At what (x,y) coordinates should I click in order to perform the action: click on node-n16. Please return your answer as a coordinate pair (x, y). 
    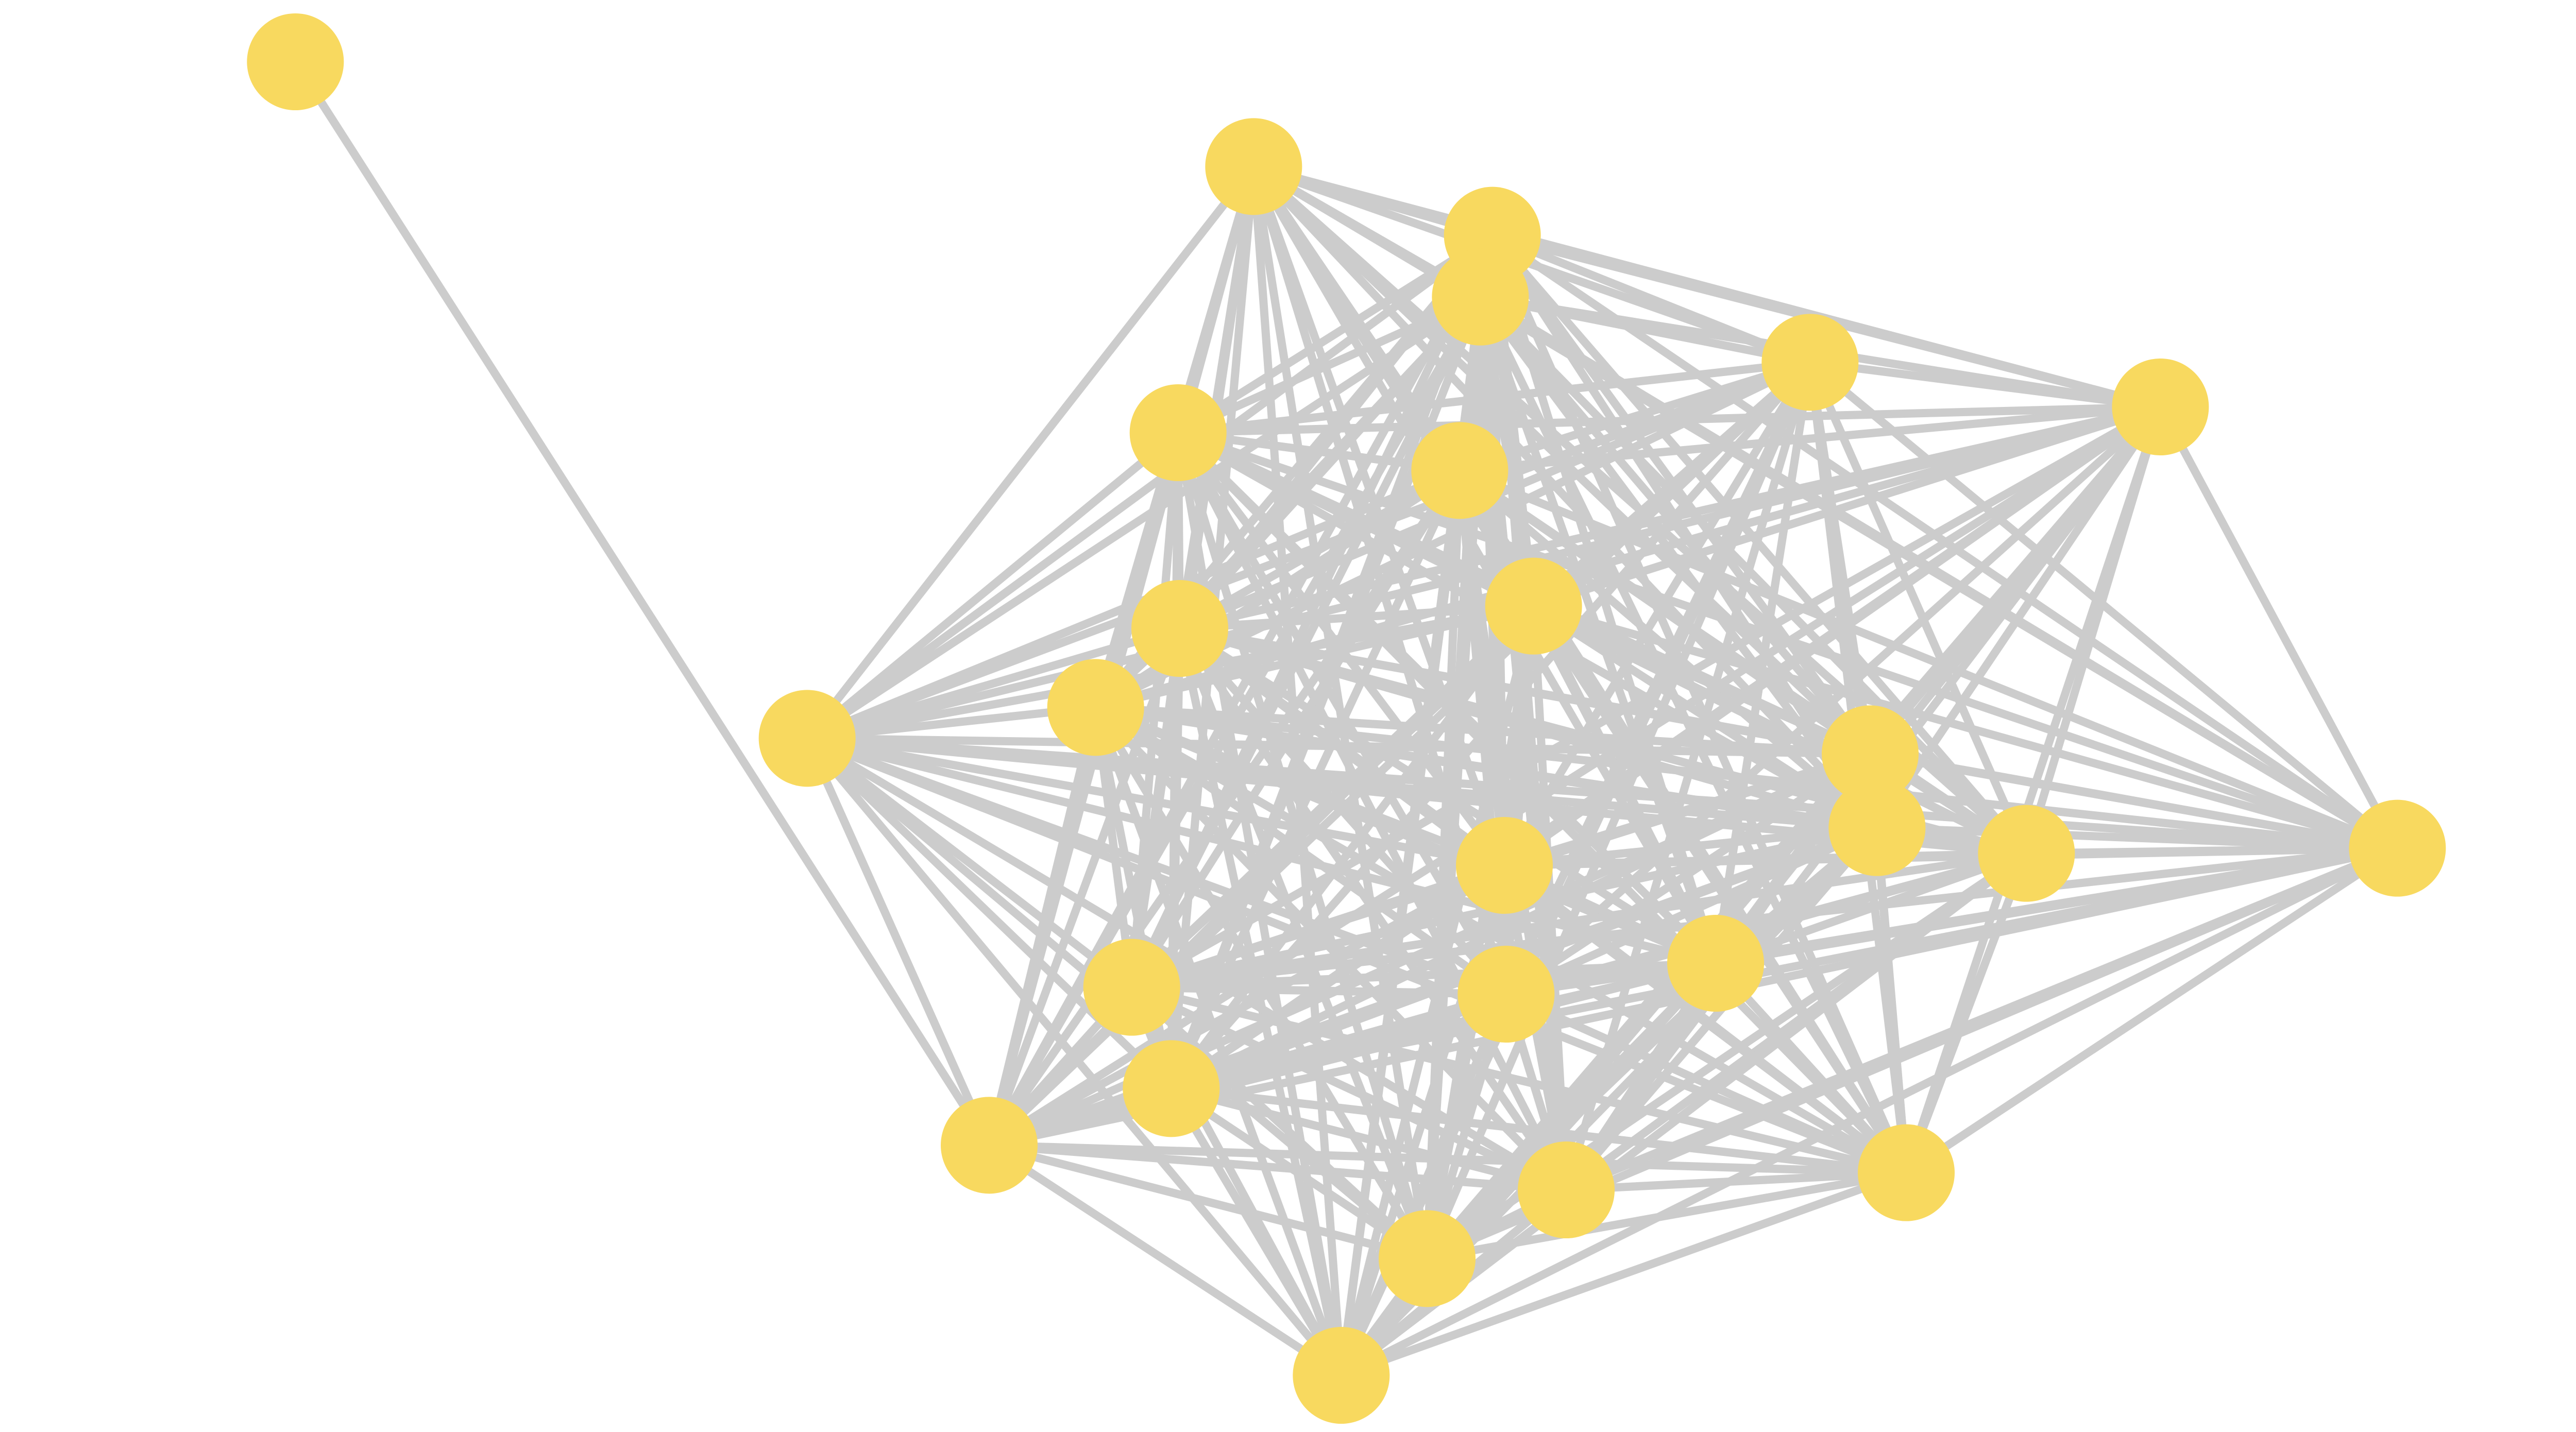
    Looking at the image, I should click on (1504, 865).